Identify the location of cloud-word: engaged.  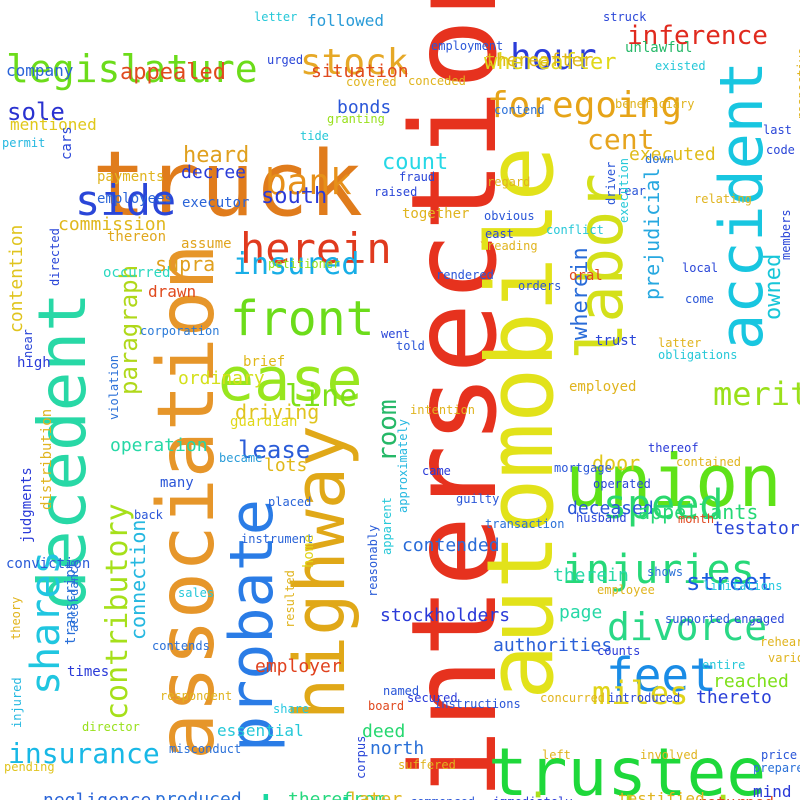
(759, 619).